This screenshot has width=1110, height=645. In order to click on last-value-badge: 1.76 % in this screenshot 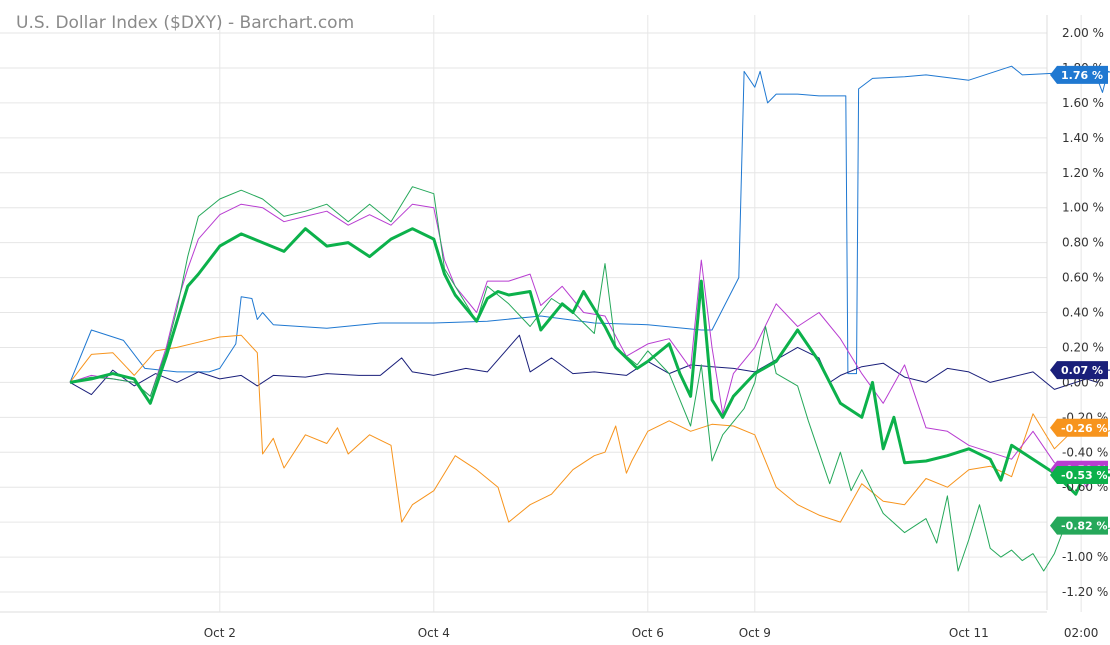, I will do `click(1079, 74)`.